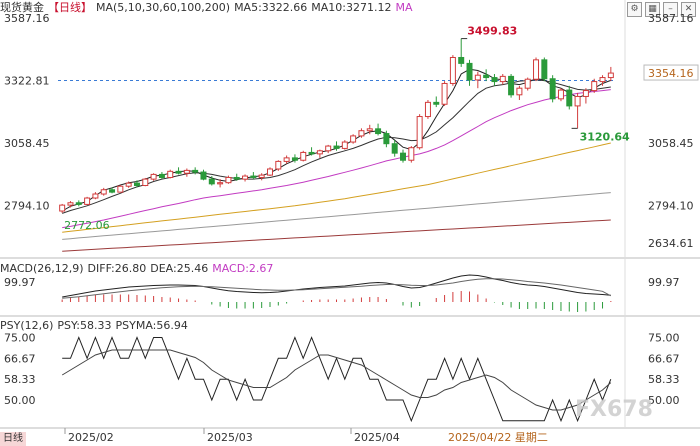  I want to click on psy-value: PSY:58.33, so click(84, 325).